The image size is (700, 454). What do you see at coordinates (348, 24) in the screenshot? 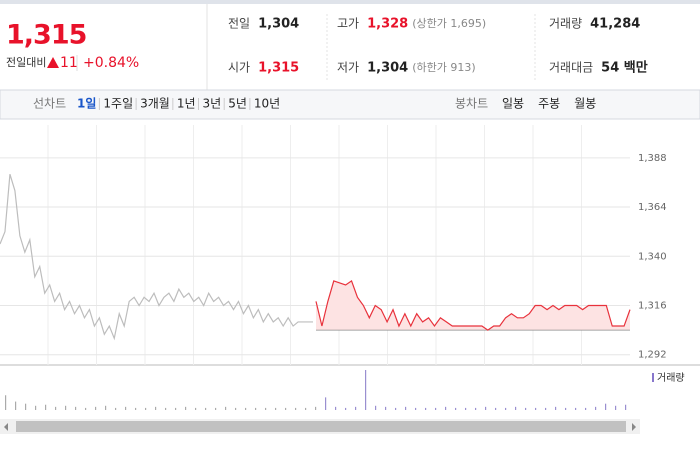
I see `info-label: 고가` at bounding box center [348, 24].